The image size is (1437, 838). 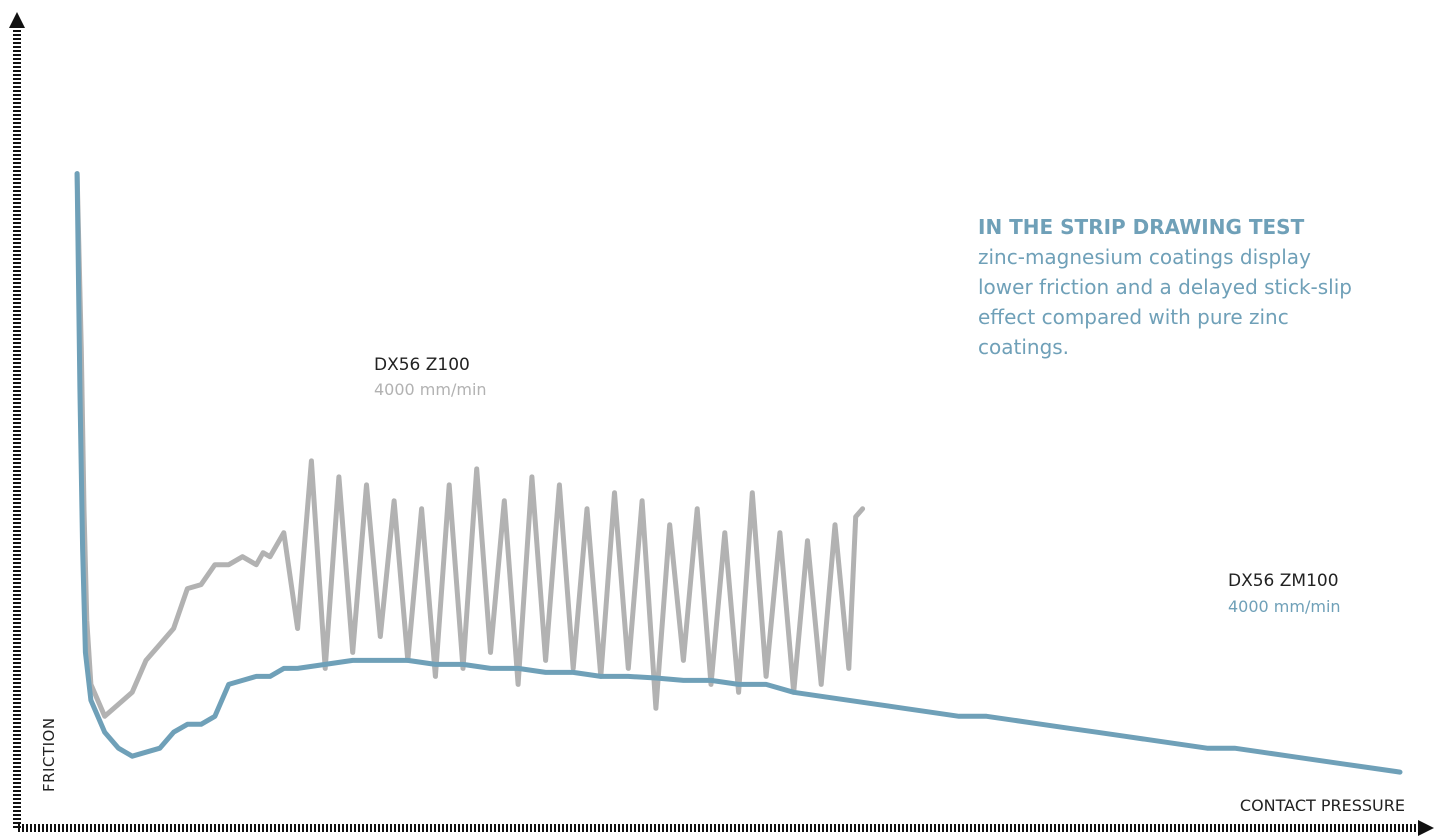 I want to click on series-label-zm100: DX56 ZM100, so click(x=1283, y=581).